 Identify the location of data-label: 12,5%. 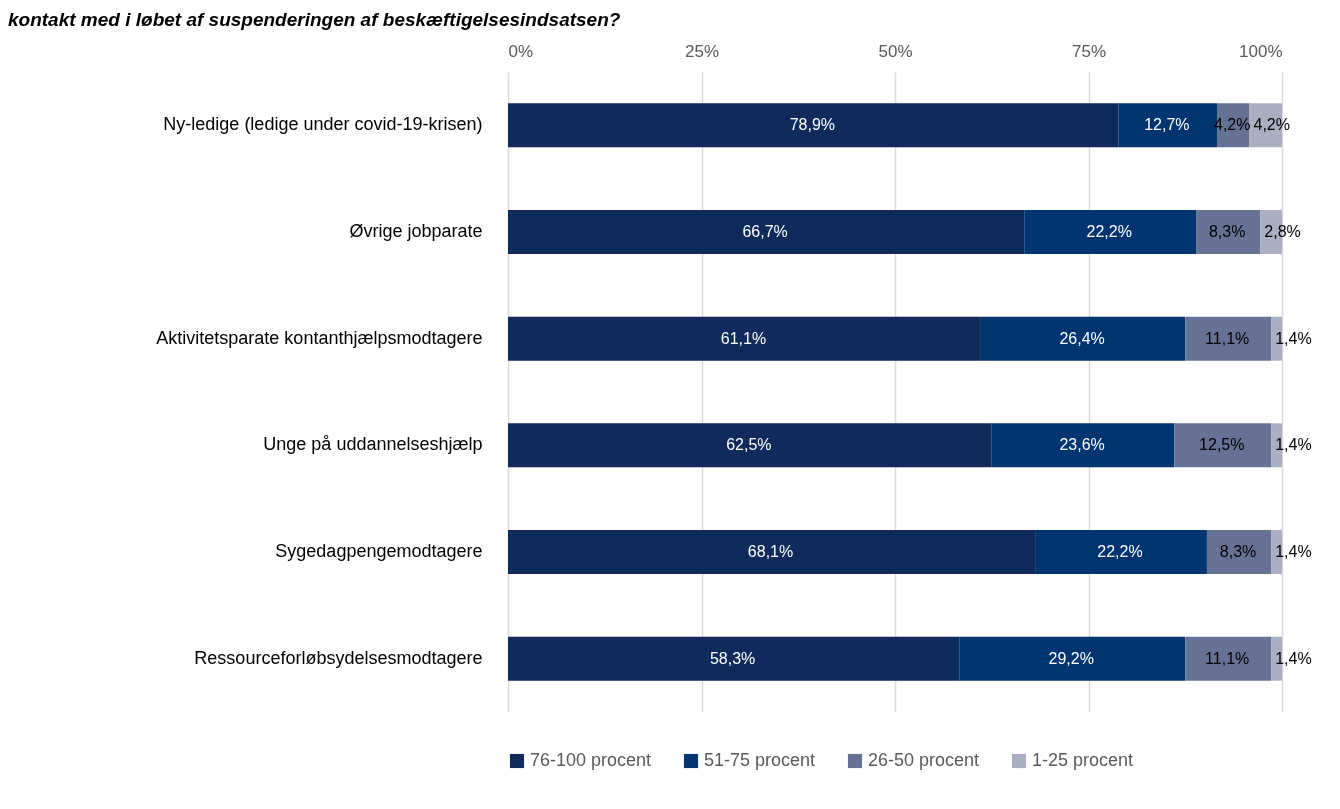
(1222, 445).